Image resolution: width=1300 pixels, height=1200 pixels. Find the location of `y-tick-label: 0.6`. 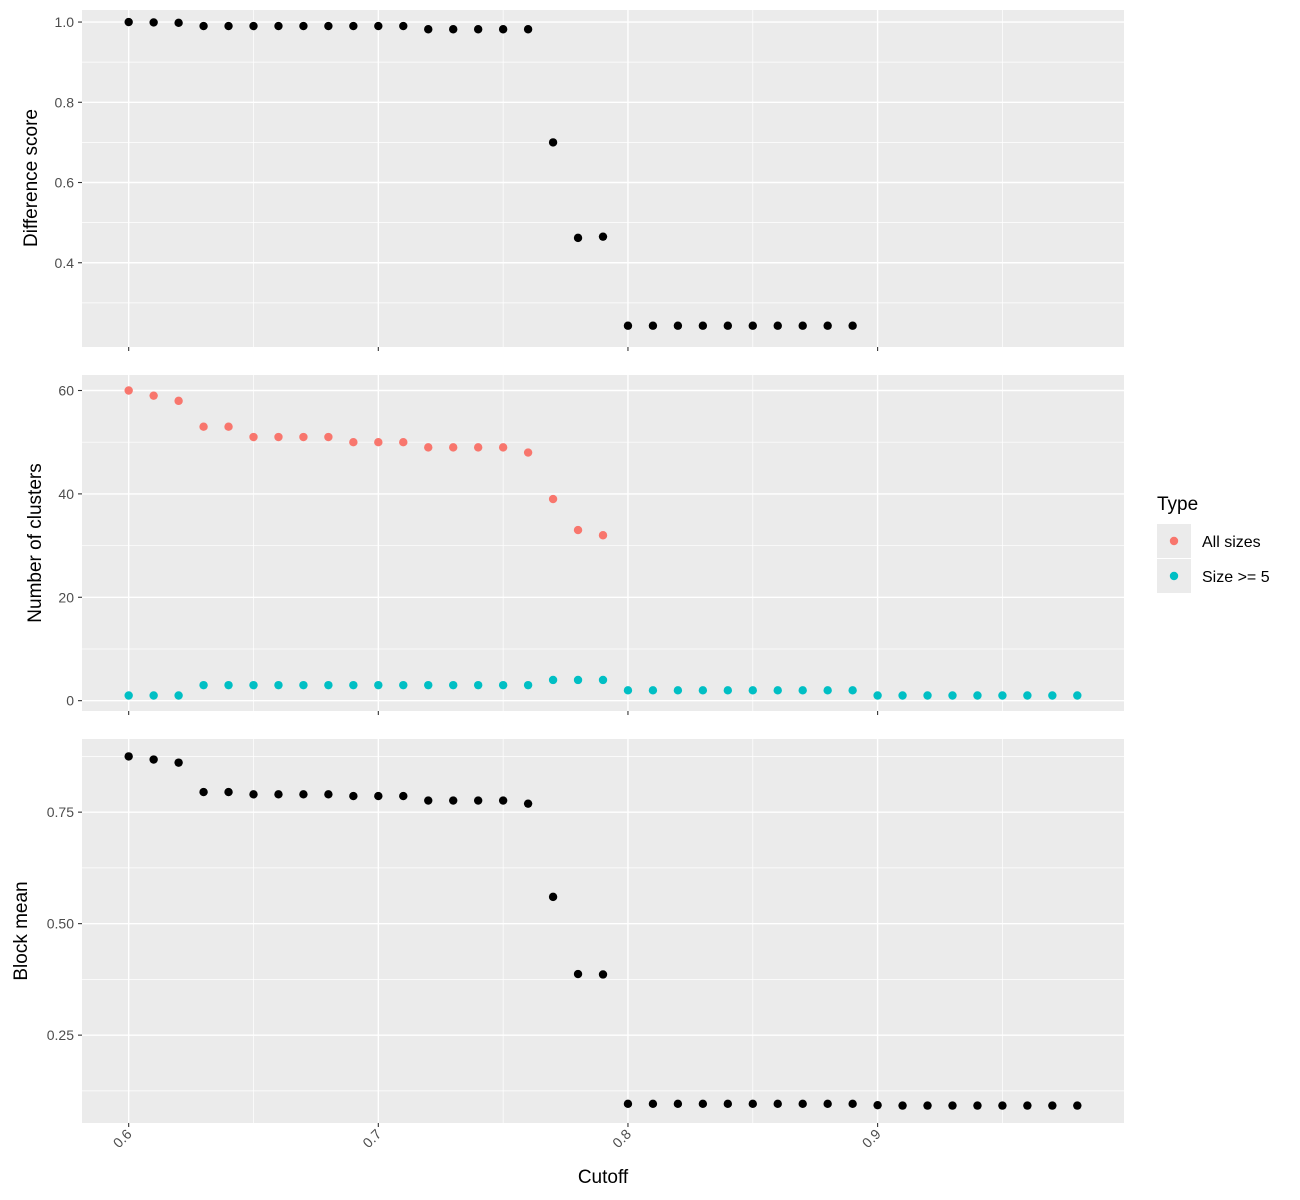

y-tick-label: 0.6 is located at coordinates (65, 183).